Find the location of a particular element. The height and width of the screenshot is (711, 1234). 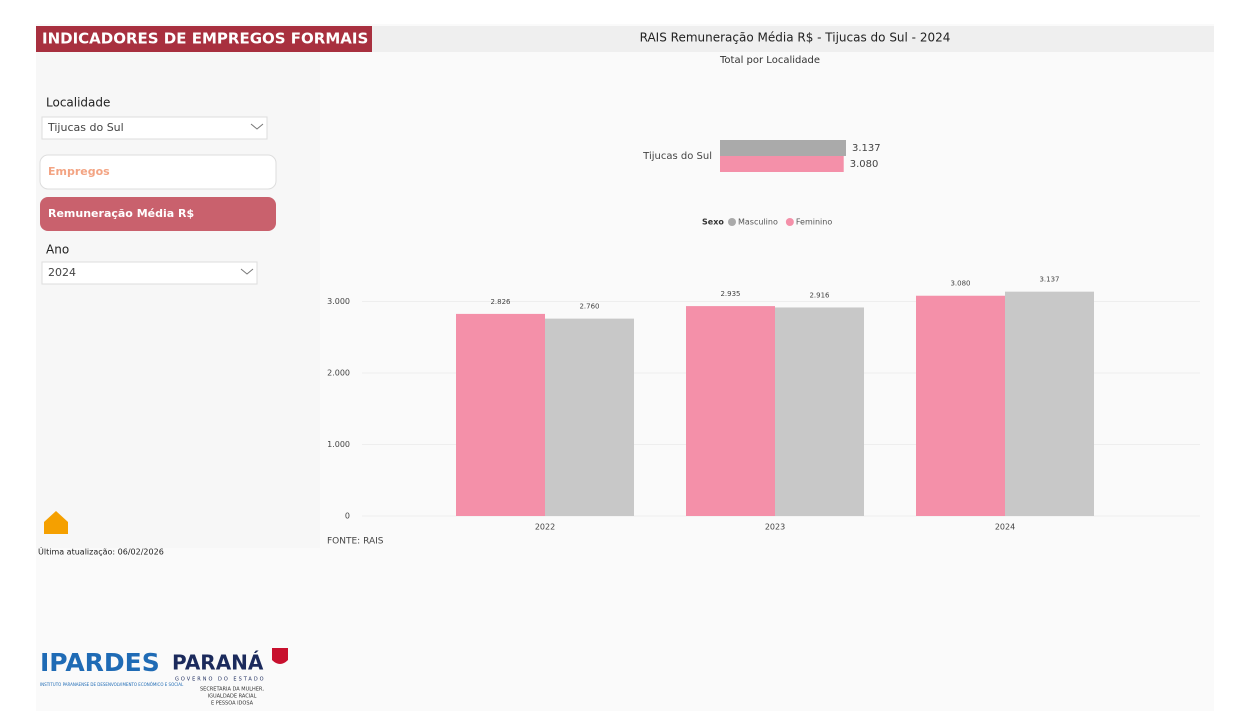

legend-label: Masculino is located at coordinates (758, 222).